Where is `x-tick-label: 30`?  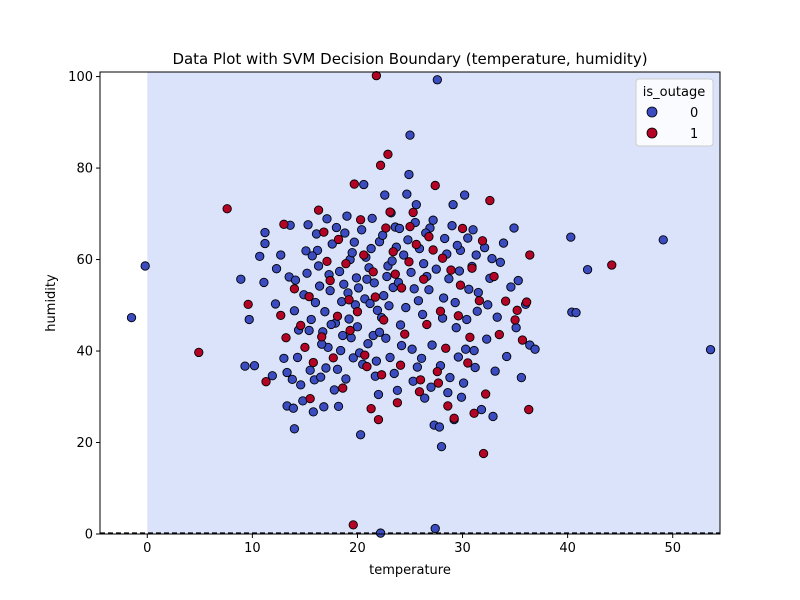 x-tick-label: 30 is located at coordinates (462, 548).